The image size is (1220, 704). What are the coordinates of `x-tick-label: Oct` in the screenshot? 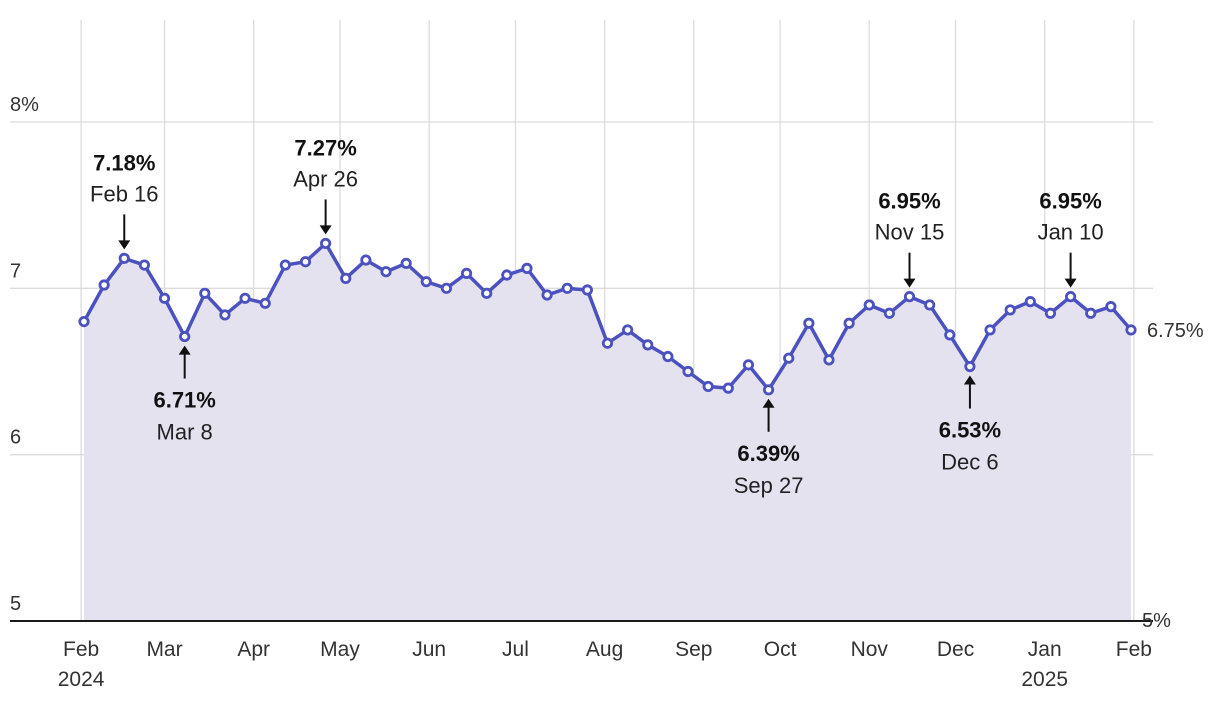 It's located at (780, 649).